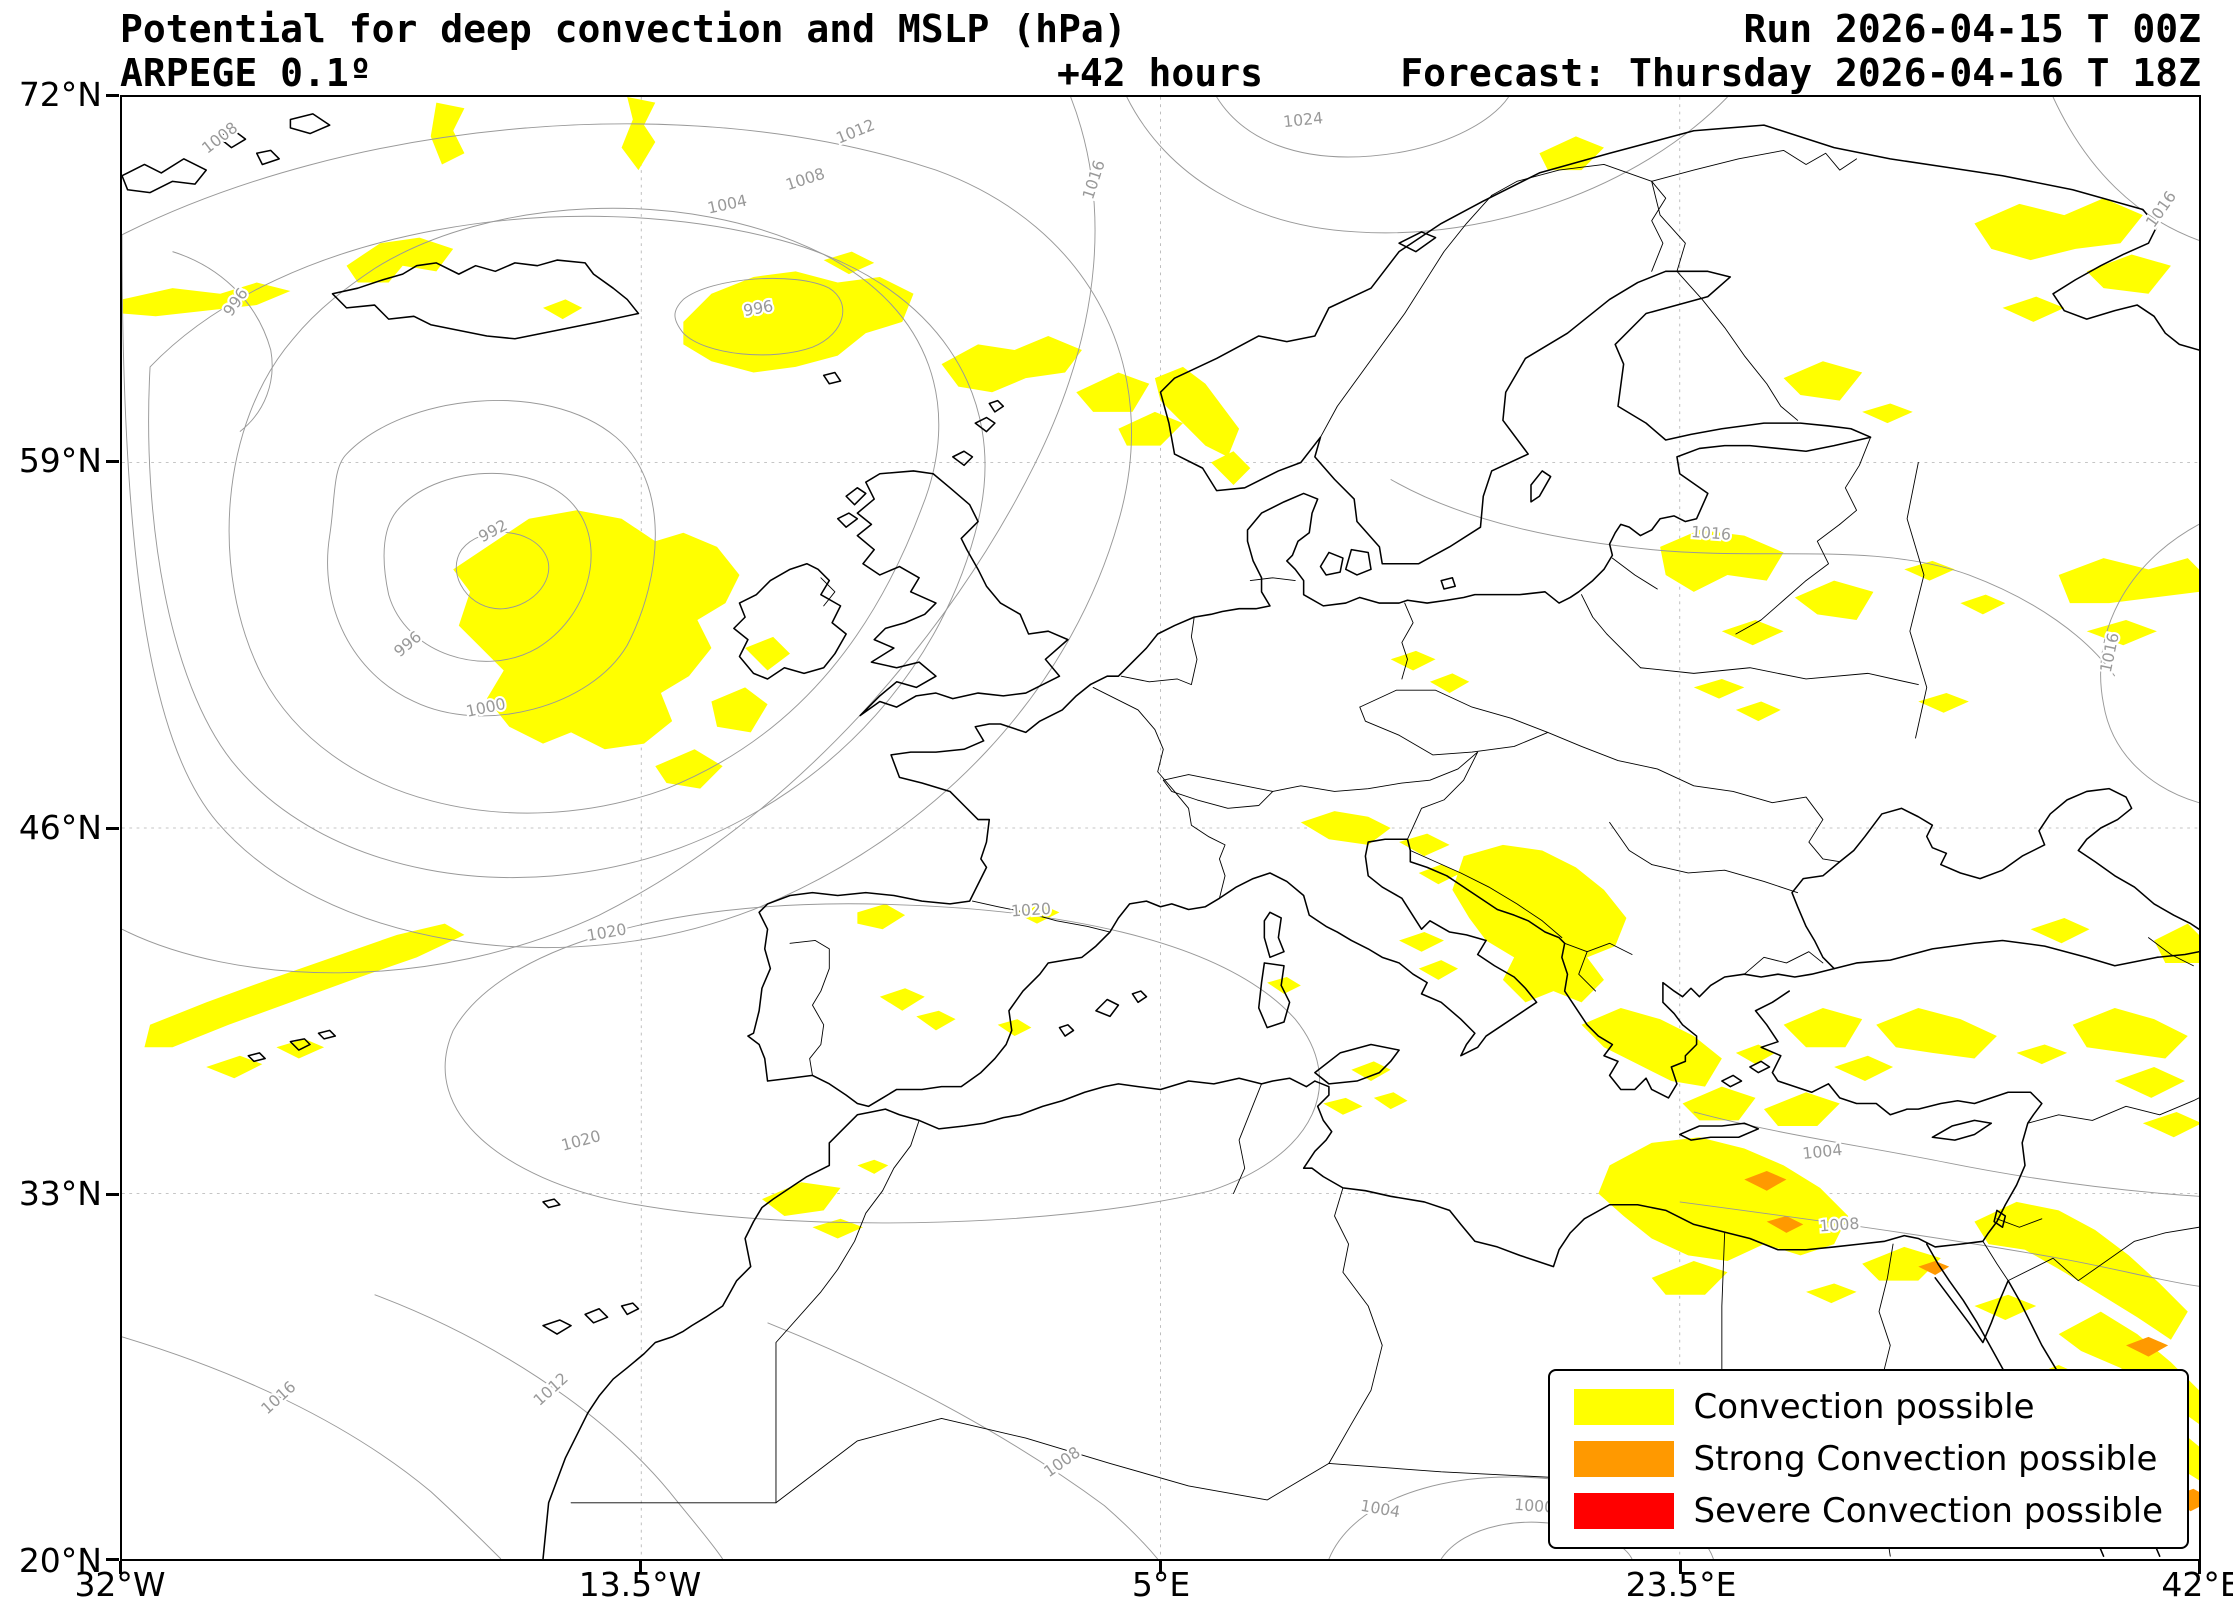 The image size is (2233, 1604). What do you see at coordinates (60, 94) in the screenshot?
I see `y-tick-label-72n: 72°N` at bounding box center [60, 94].